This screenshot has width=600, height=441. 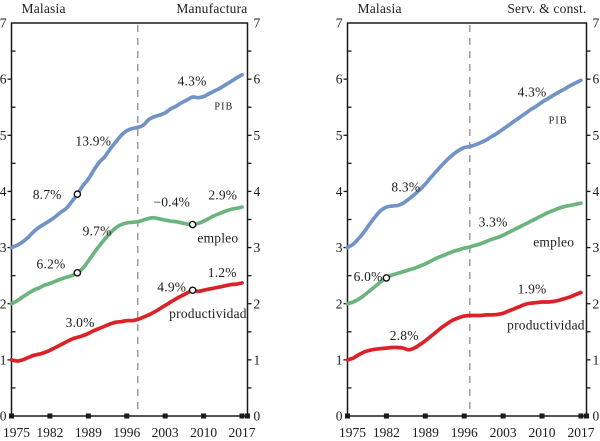 I want to click on chart2-annotation: 3.3%, so click(x=493, y=221).